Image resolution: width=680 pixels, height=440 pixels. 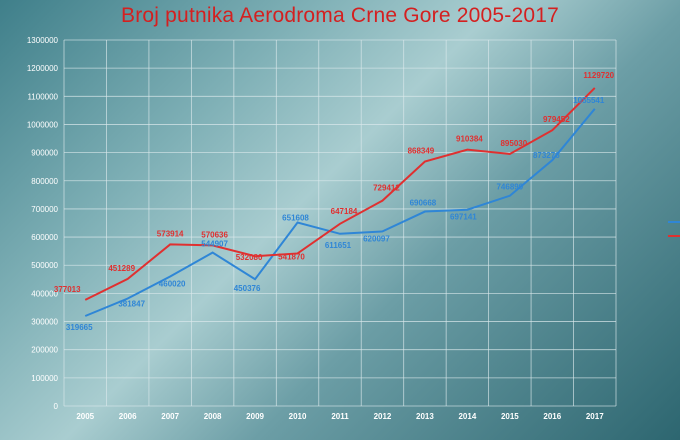 What do you see at coordinates (213, 416) in the screenshot?
I see `x-tick-label: 2008` at bounding box center [213, 416].